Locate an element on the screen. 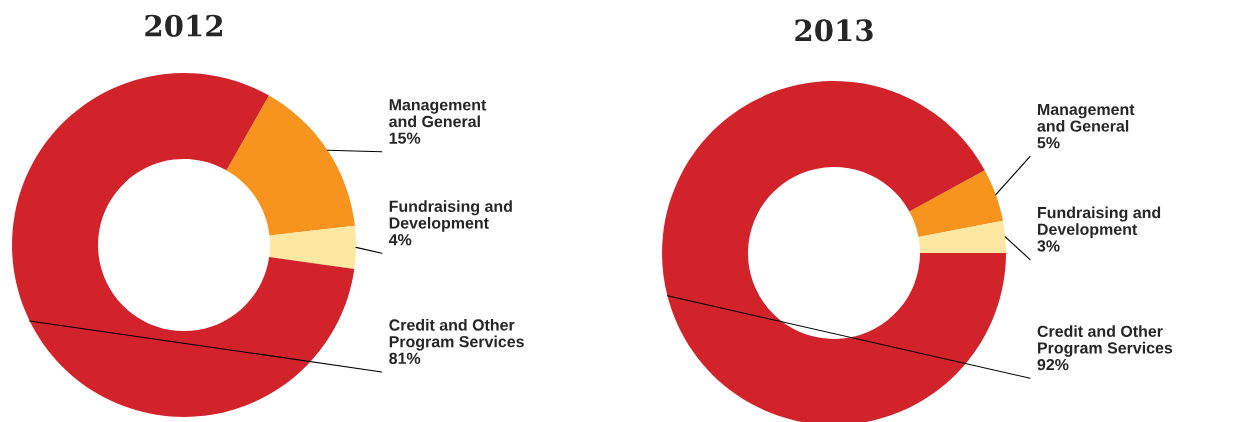  data-label: 5% is located at coordinates (1048, 143).